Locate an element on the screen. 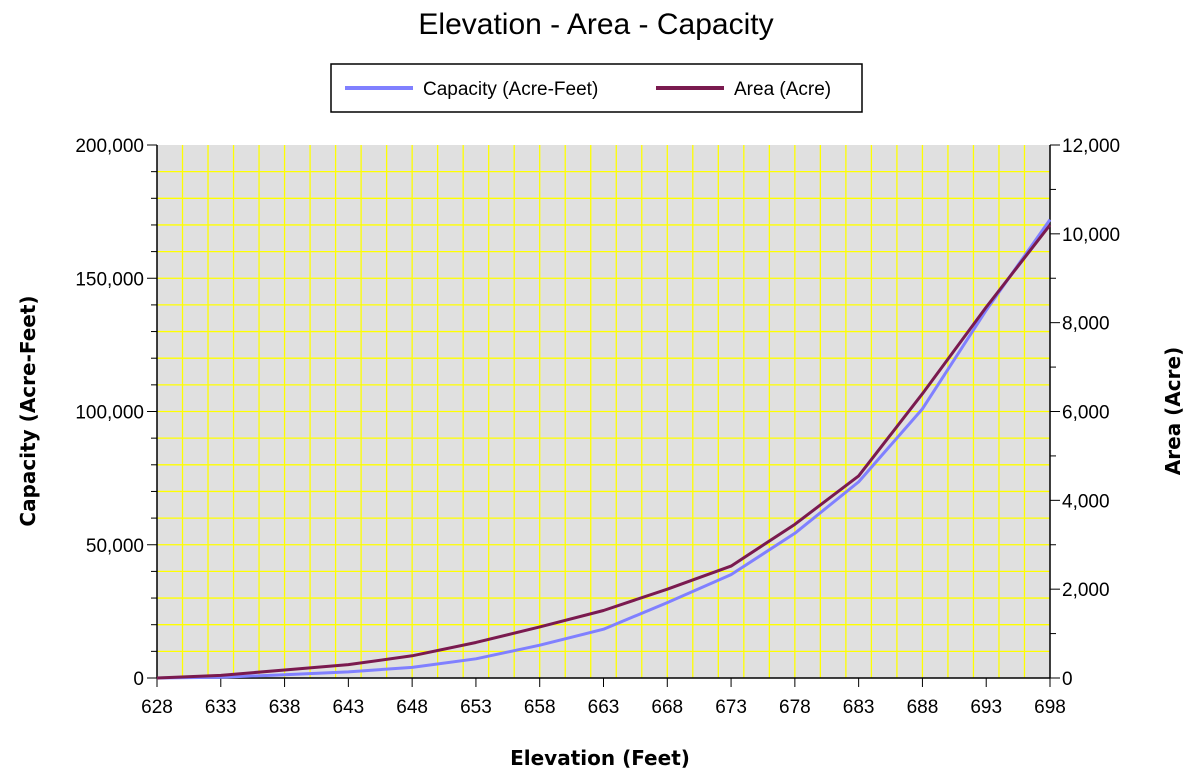 The height and width of the screenshot is (773, 1187). x-tick-label: 673 is located at coordinates (731, 707).